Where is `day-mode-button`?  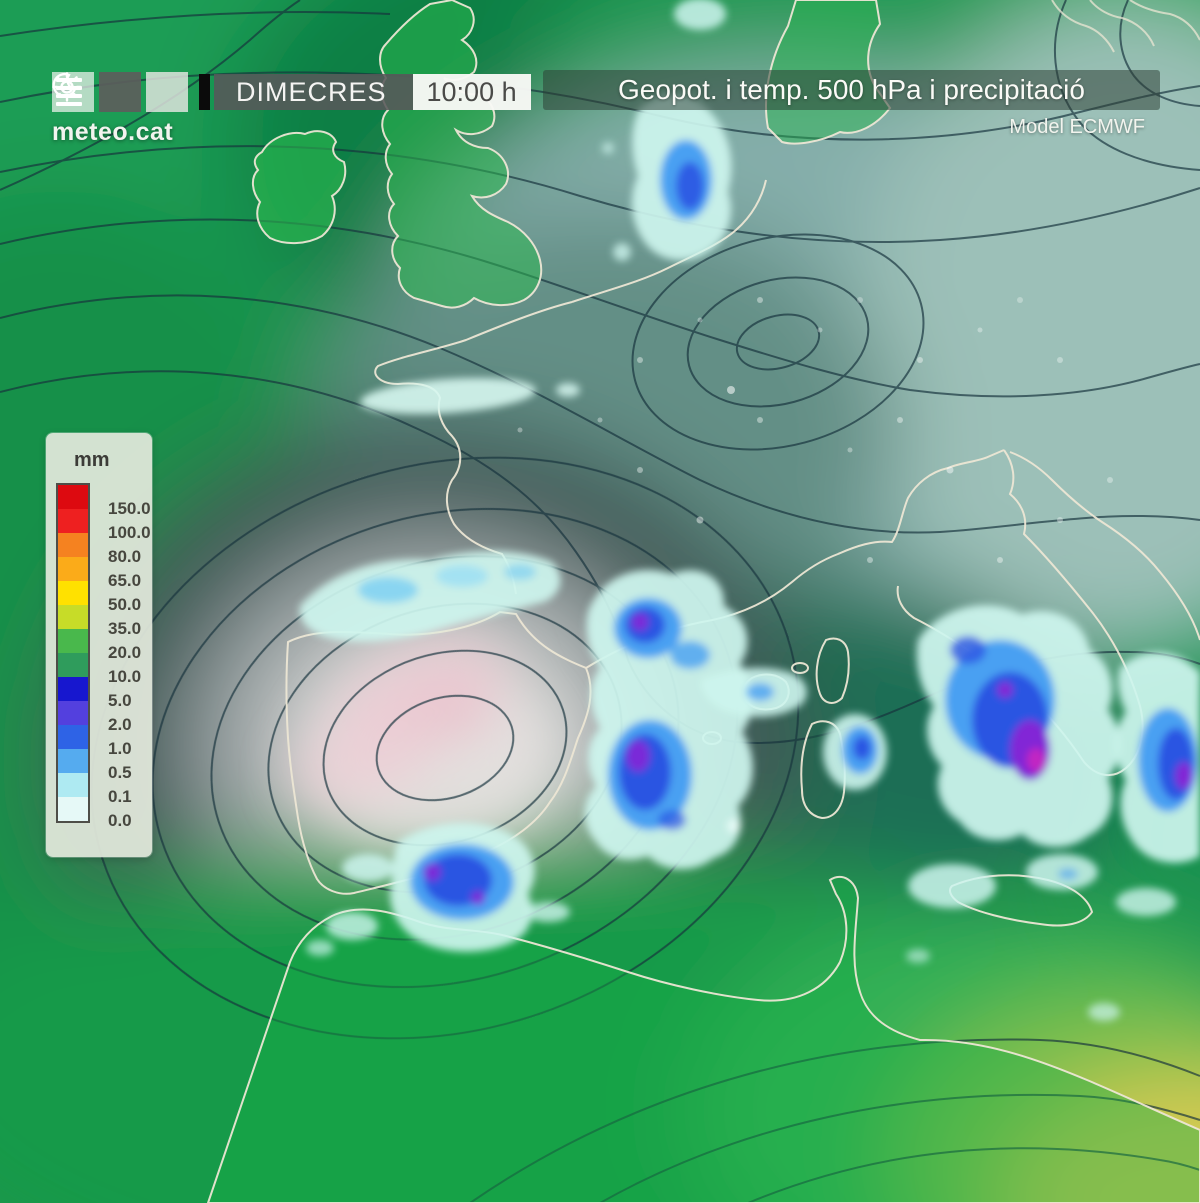
day-mode-button is located at coordinates (96, 92).